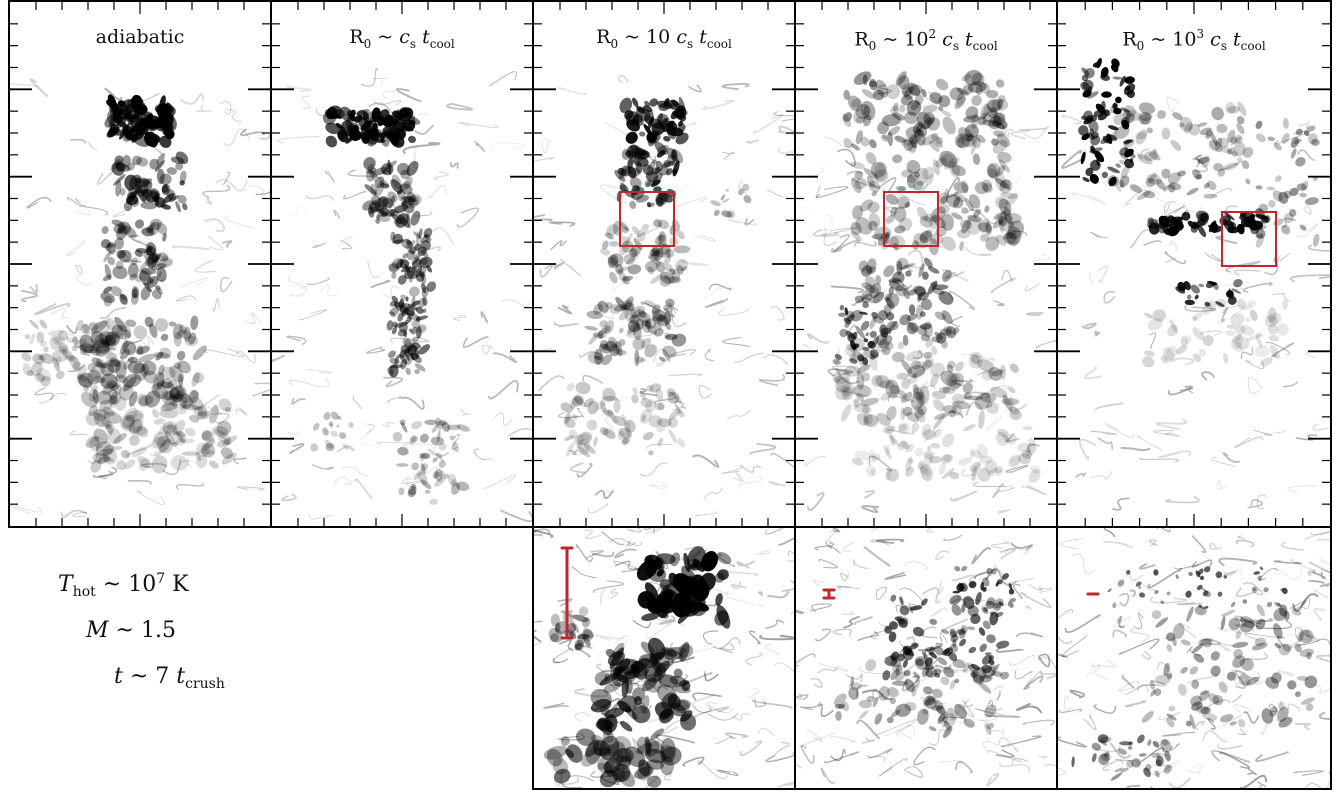  What do you see at coordinates (140, 37) in the screenshot?
I see `panel-title-adiabatic: adiabatic` at bounding box center [140, 37].